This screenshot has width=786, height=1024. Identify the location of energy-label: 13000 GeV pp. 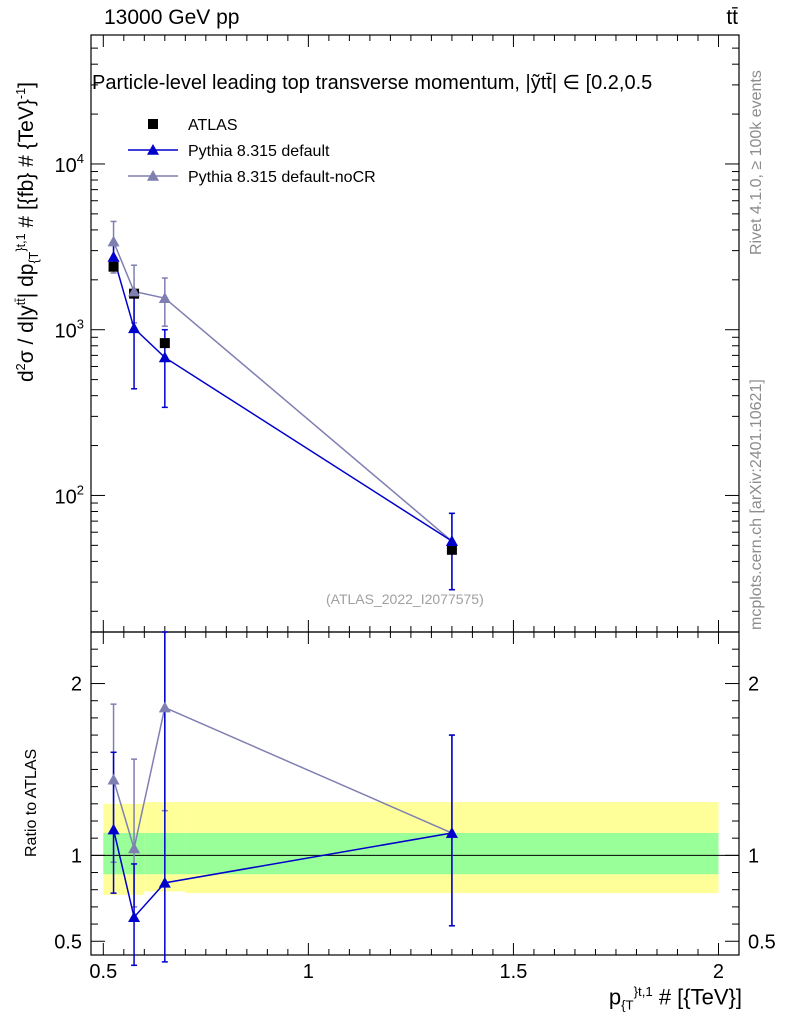
(172, 17).